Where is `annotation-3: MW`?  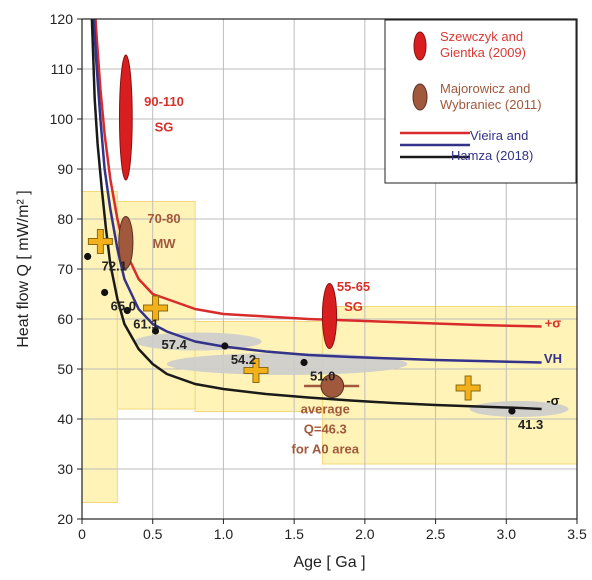
annotation-3: MW is located at coordinates (164, 243).